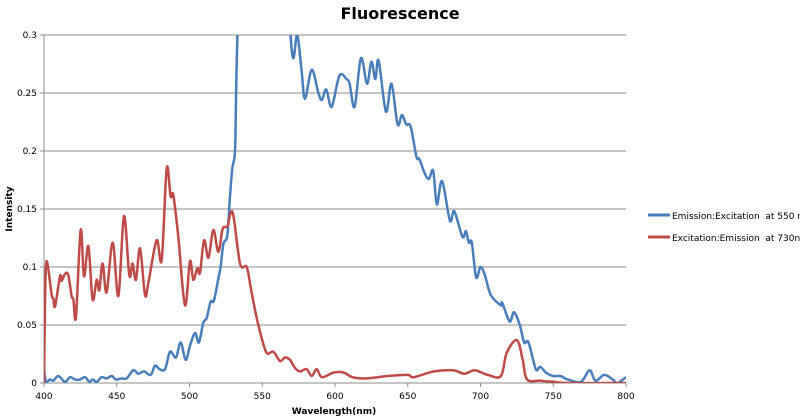 This screenshot has height=420, width=800. I want to click on x-tick-label: 550, so click(262, 397).